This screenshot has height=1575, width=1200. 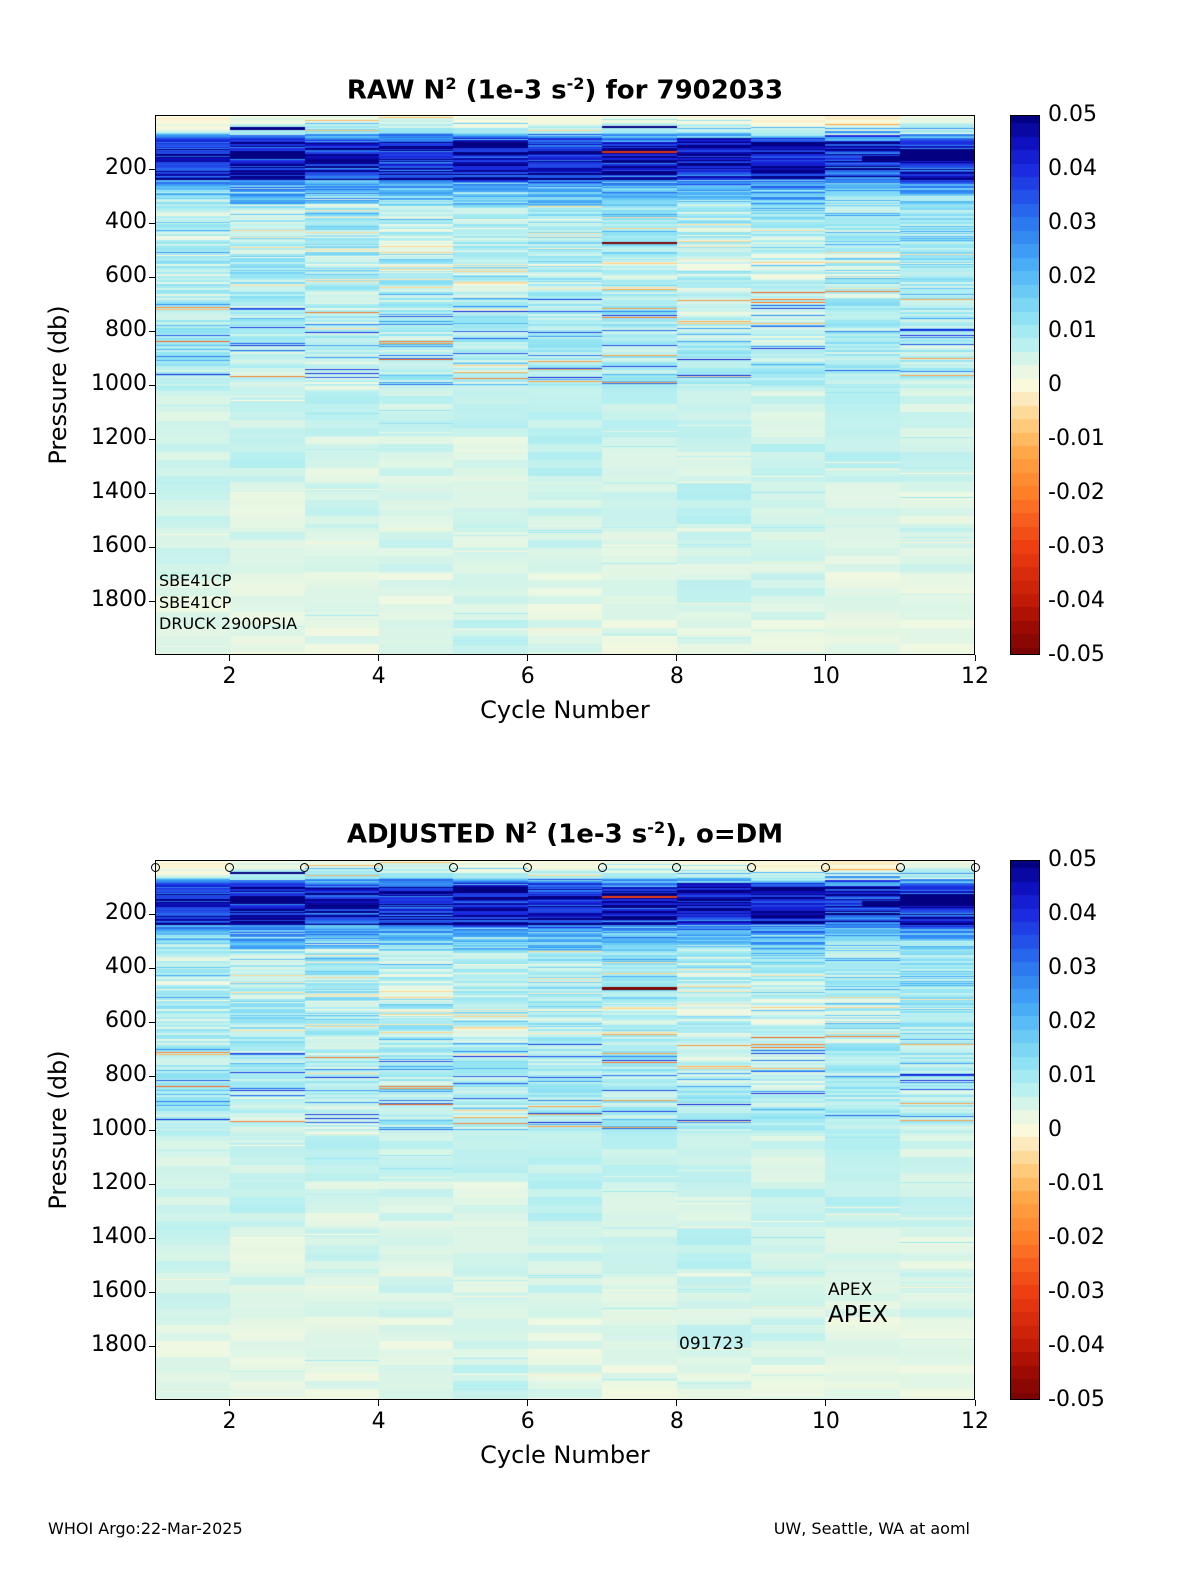 I want to click on adjusted-colorbar-tick-label: 0.01, so click(x=1072, y=1075).